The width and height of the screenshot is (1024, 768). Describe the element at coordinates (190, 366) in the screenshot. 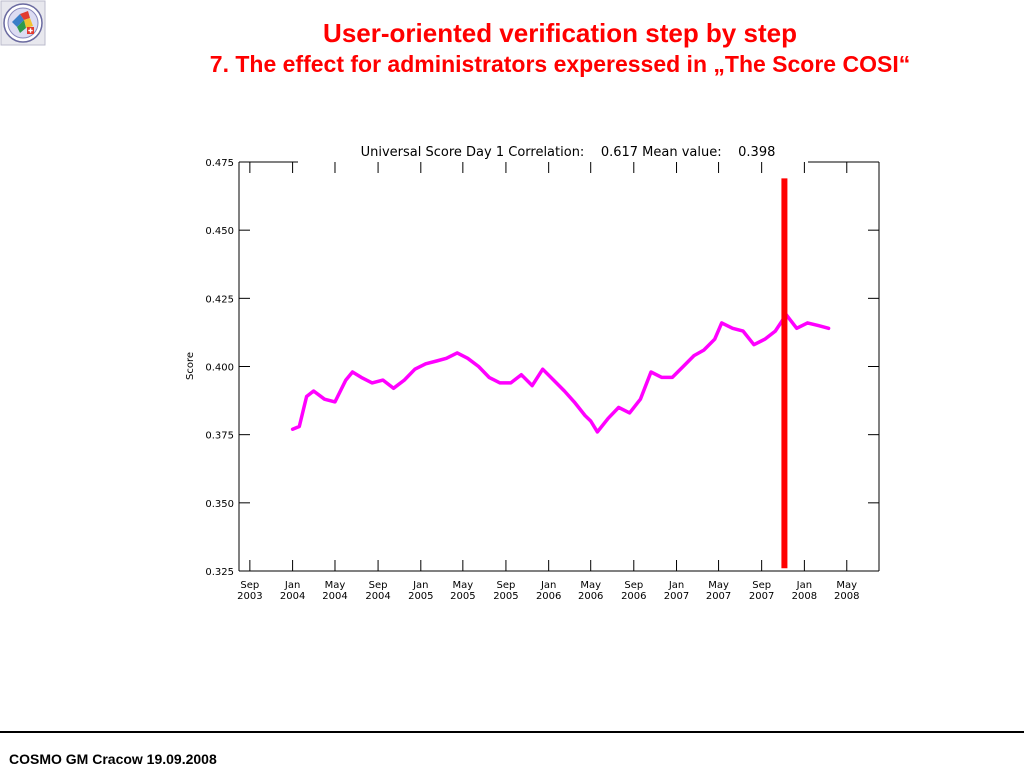

I see `y-axis-label: Score` at that location.